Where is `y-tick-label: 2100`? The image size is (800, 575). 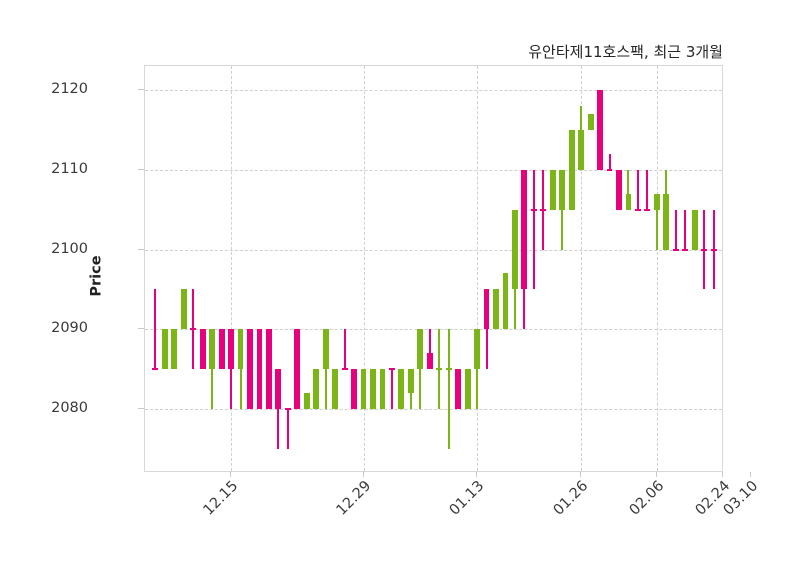
y-tick-label: 2100 is located at coordinates (69, 248).